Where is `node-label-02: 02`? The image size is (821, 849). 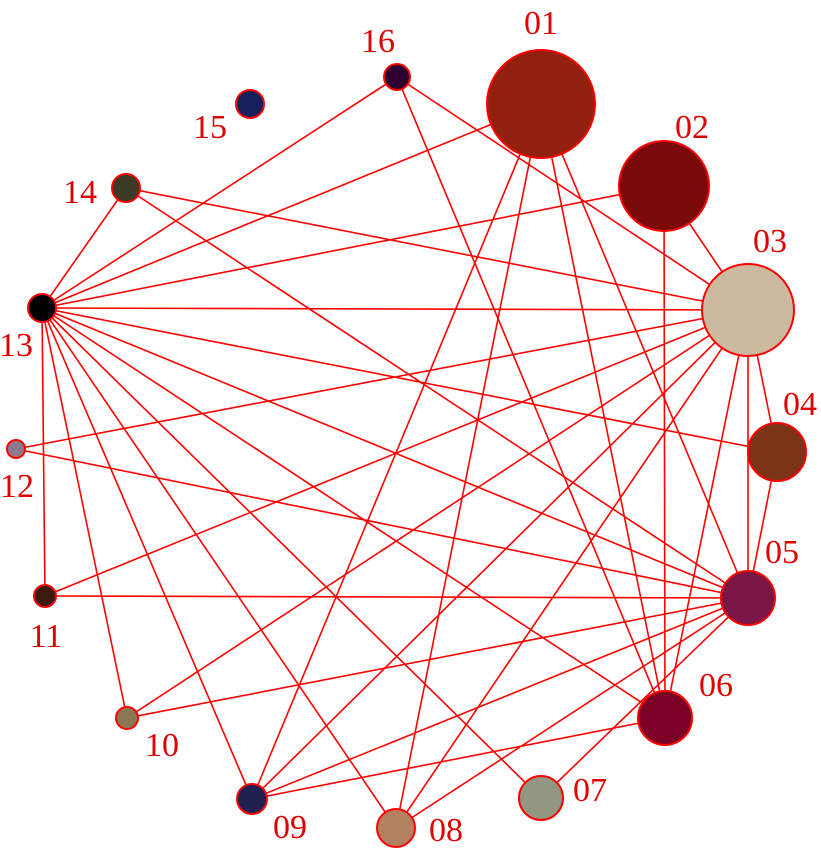 node-label-02: 02 is located at coordinates (692, 127).